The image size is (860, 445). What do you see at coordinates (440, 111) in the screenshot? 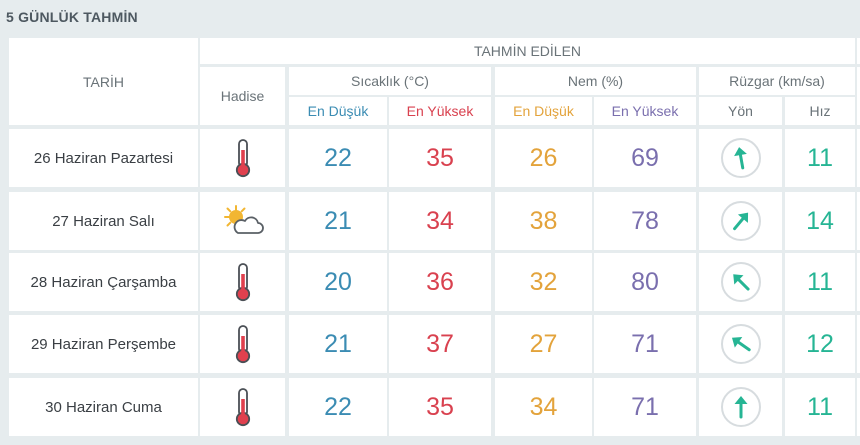
I see `header-temp-max: En Yüksek` at bounding box center [440, 111].